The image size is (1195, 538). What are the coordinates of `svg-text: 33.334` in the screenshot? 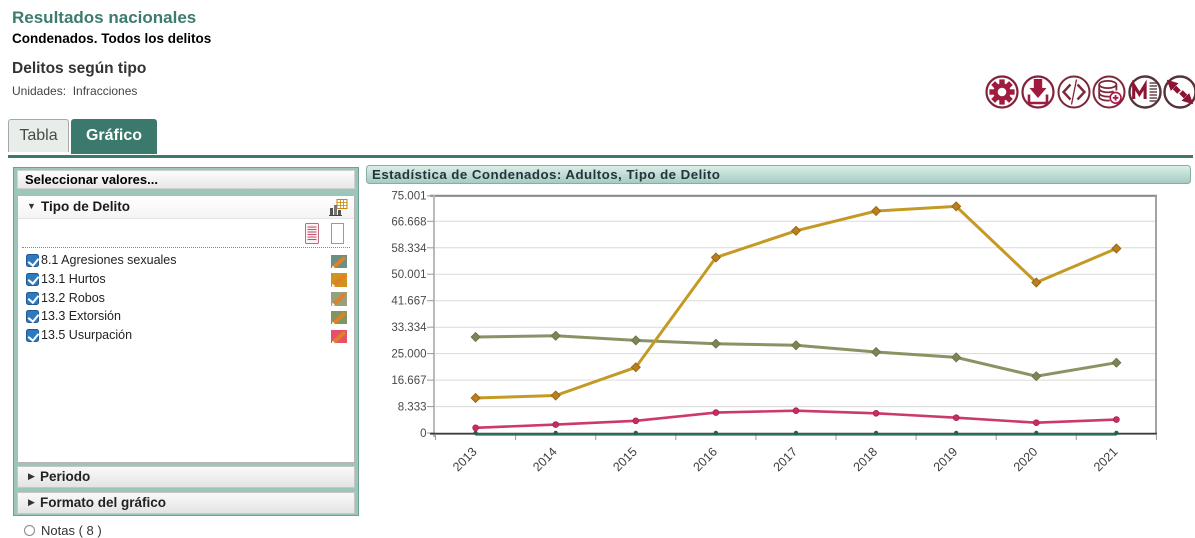 It's located at (409, 328).